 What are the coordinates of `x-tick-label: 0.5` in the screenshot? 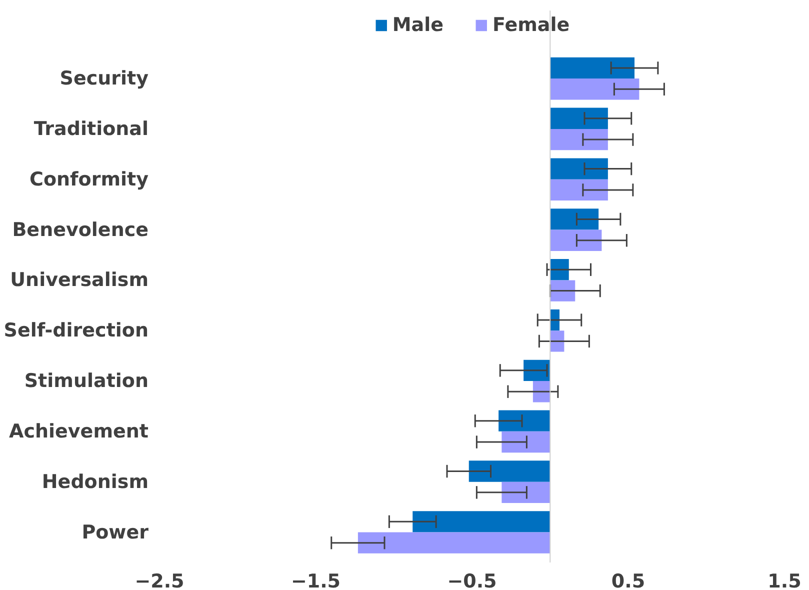 It's located at (628, 580).